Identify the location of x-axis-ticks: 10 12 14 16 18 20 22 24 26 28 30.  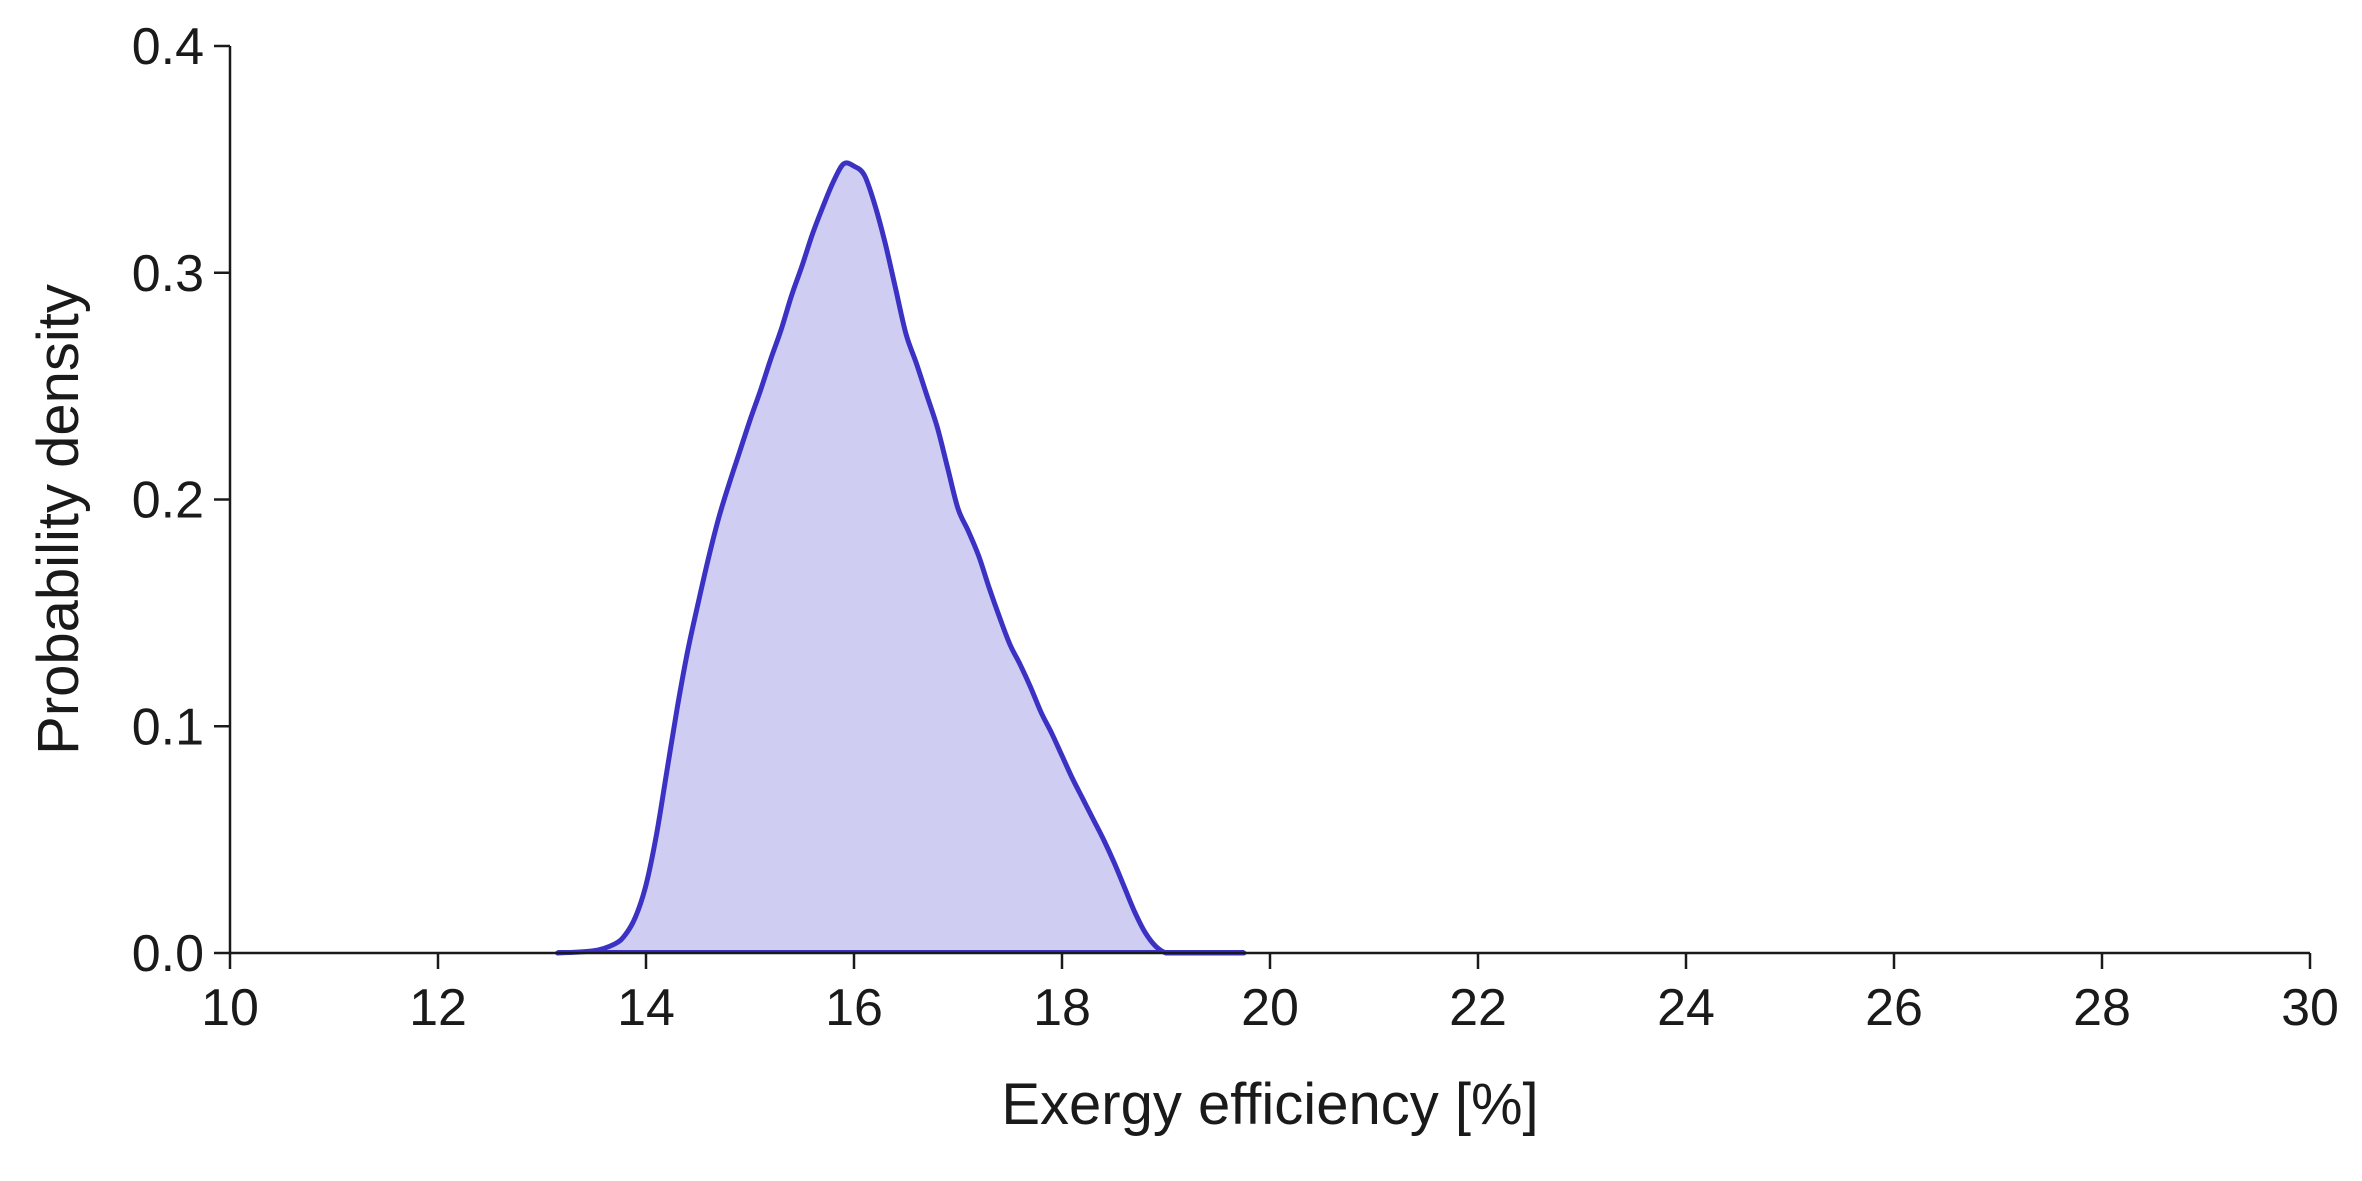
(1270, 995).